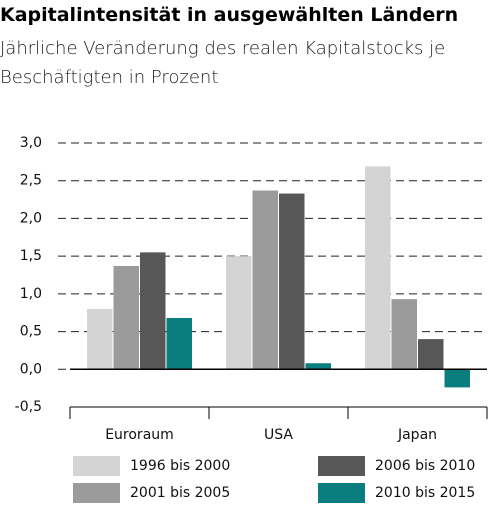  Describe the element at coordinates (278, 435) in the screenshot. I see `x-tick-label: USA` at that location.